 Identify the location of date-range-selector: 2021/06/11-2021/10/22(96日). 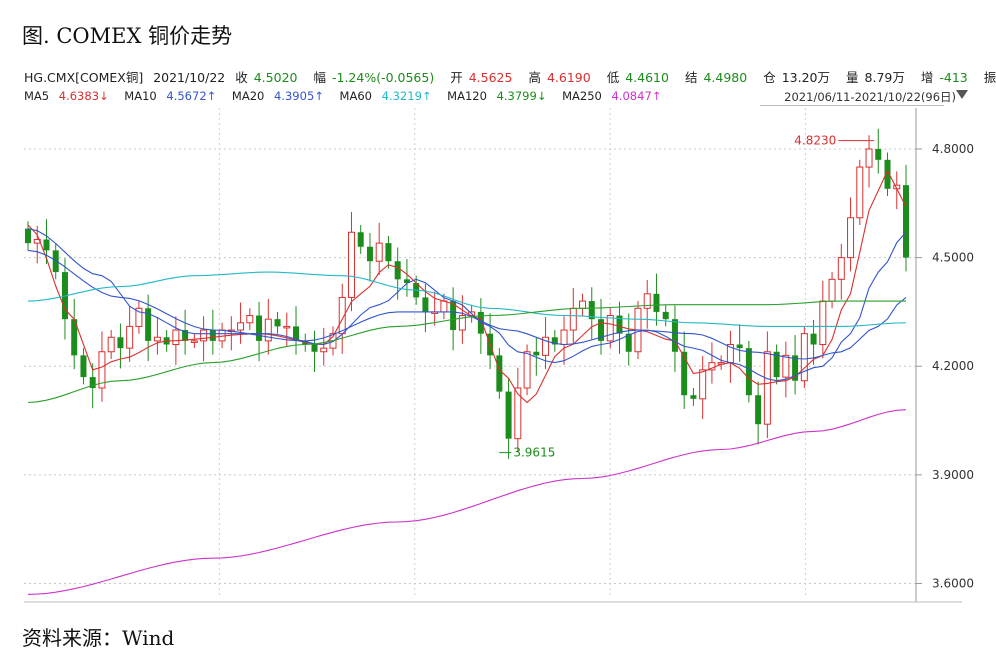
(870, 97).